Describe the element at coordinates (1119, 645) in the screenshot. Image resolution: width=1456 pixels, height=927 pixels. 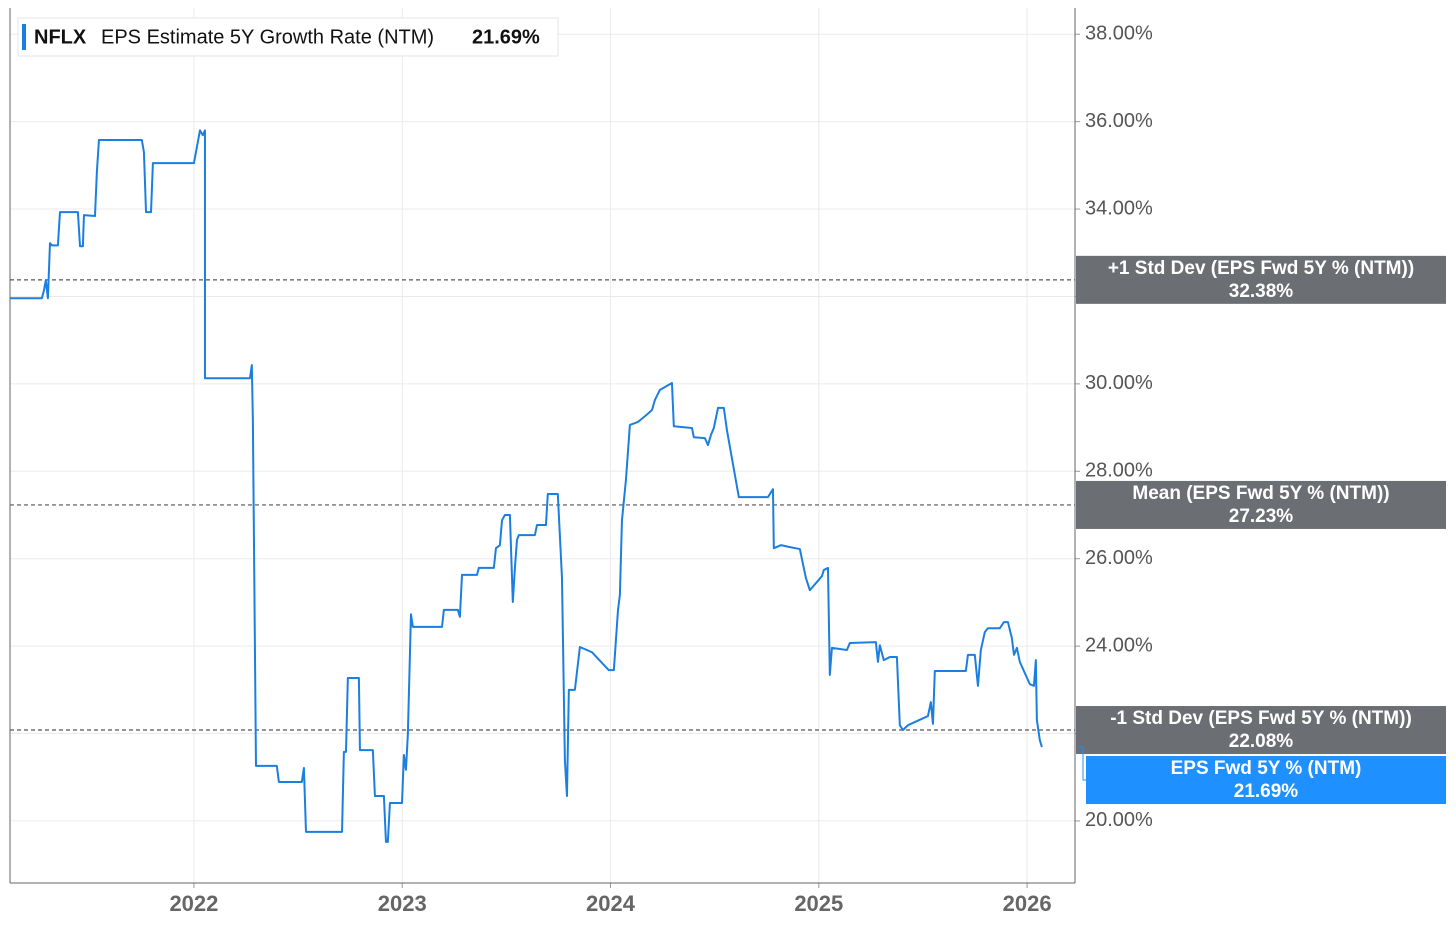
I see `y-tick-label: 24.00%` at that location.